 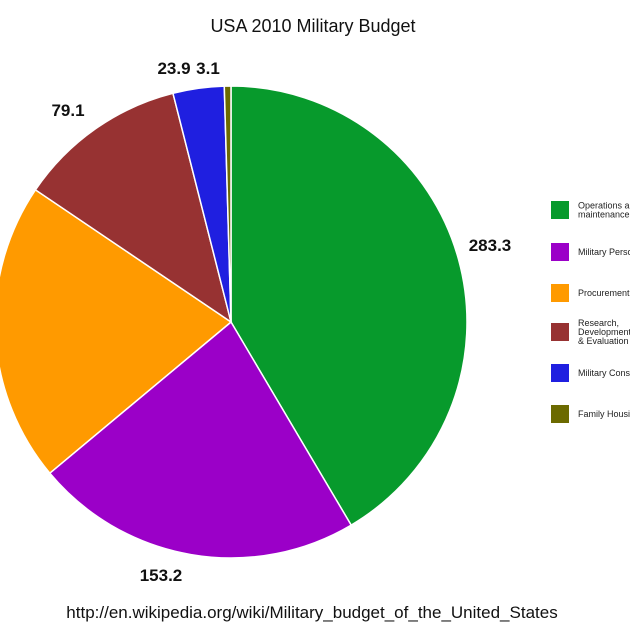 What do you see at coordinates (604, 332) in the screenshot?
I see `legend-label: Research,Development, Test& Evaluation` at bounding box center [604, 332].